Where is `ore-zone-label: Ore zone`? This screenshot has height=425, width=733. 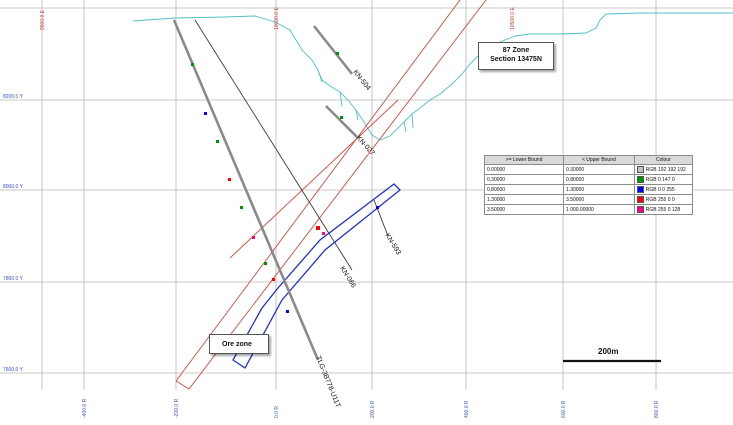
ore-zone-label: Ore zone is located at coordinates (237, 344).